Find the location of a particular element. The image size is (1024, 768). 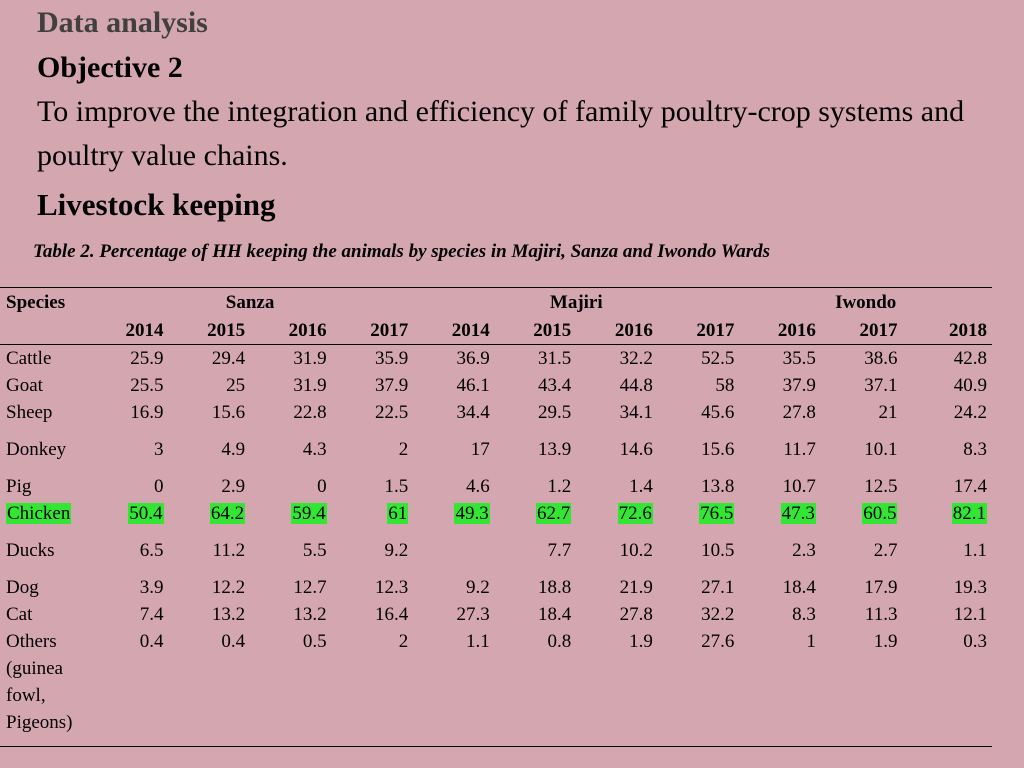

year-header: 2014 is located at coordinates (128, 331).